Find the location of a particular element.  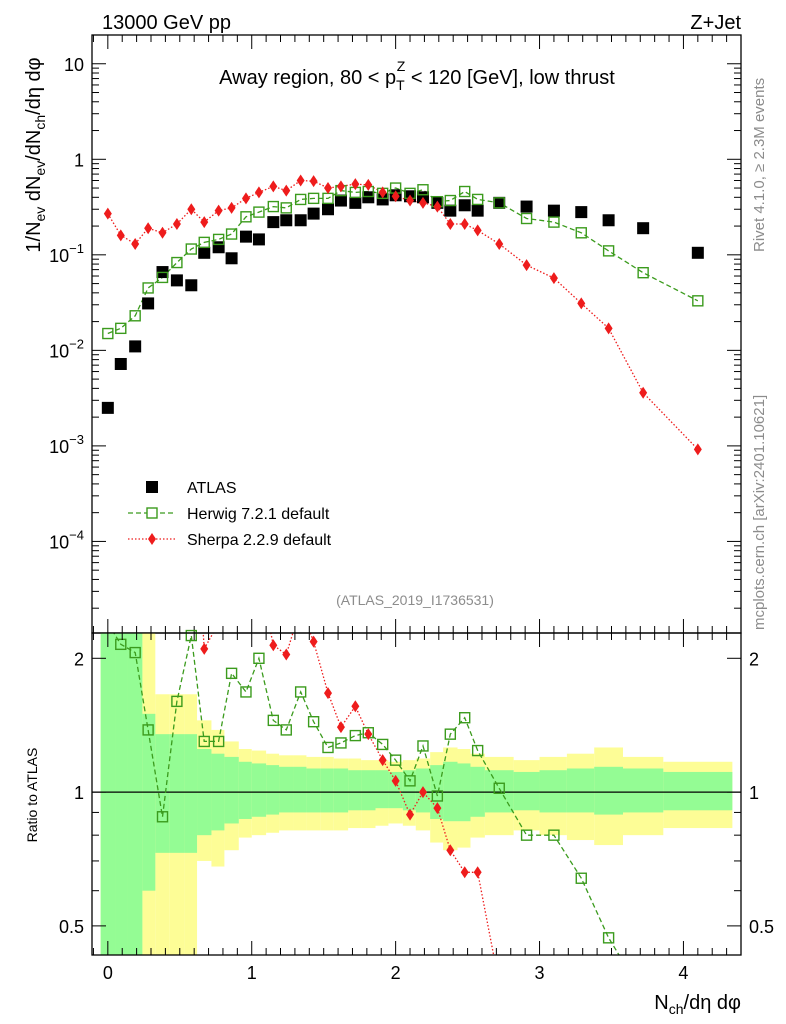

legend-marker-sherpa is located at coordinates (152, 539).